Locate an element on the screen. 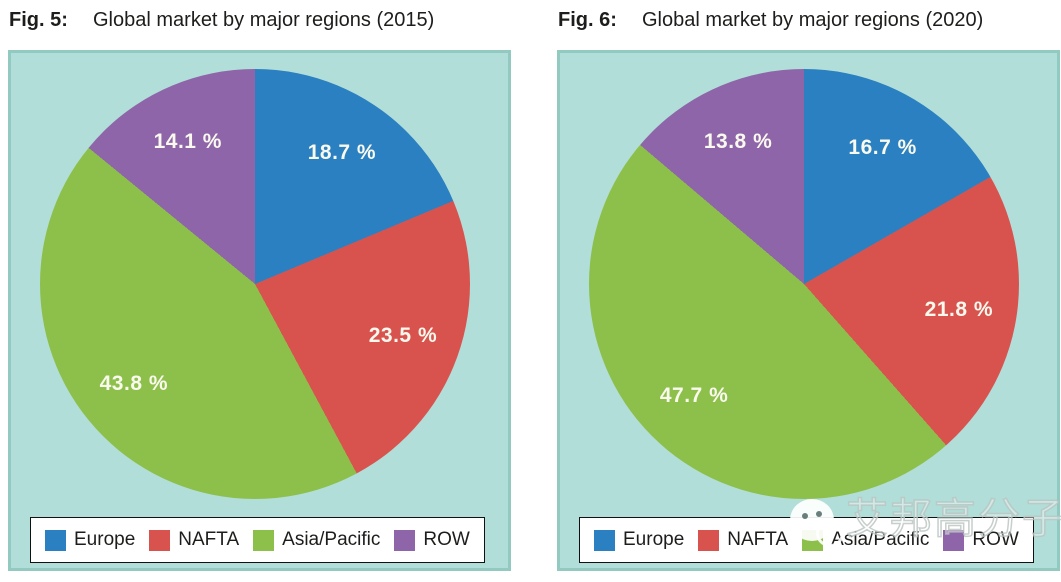  slice-label-nafta-2015: 23.5 % is located at coordinates (403, 336).